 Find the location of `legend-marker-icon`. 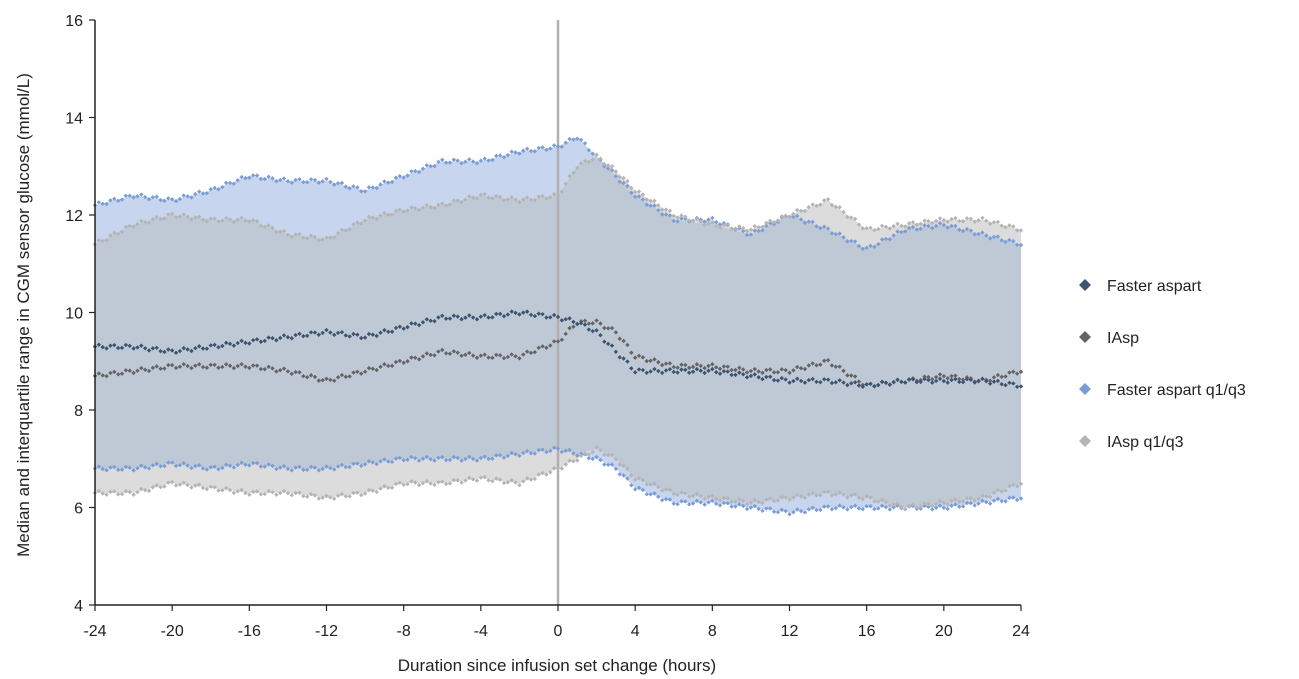

legend-marker-icon is located at coordinates (1085, 337).